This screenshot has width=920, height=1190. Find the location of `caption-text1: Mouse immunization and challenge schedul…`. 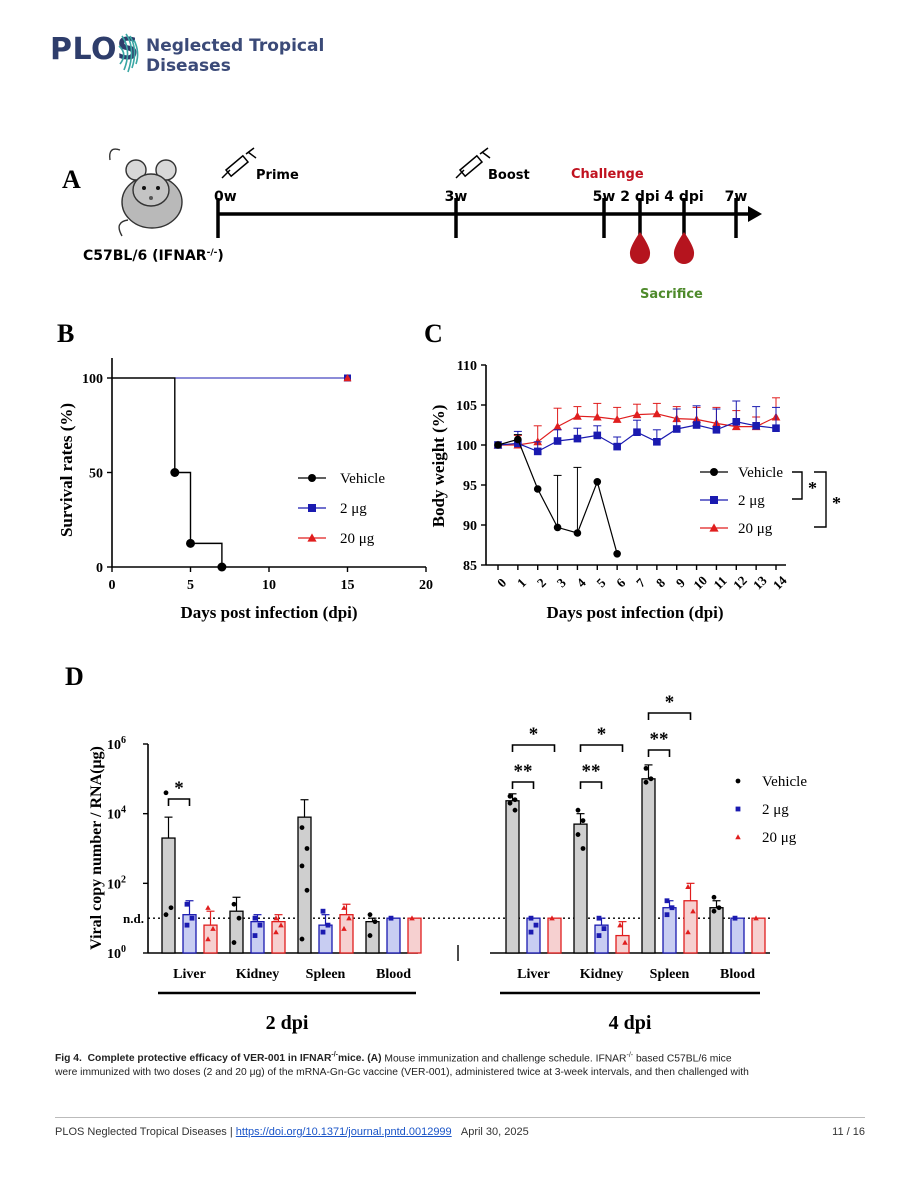

caption-text1: Mouse immunization and challenge schedul… is located at coordinates (504, 1059).